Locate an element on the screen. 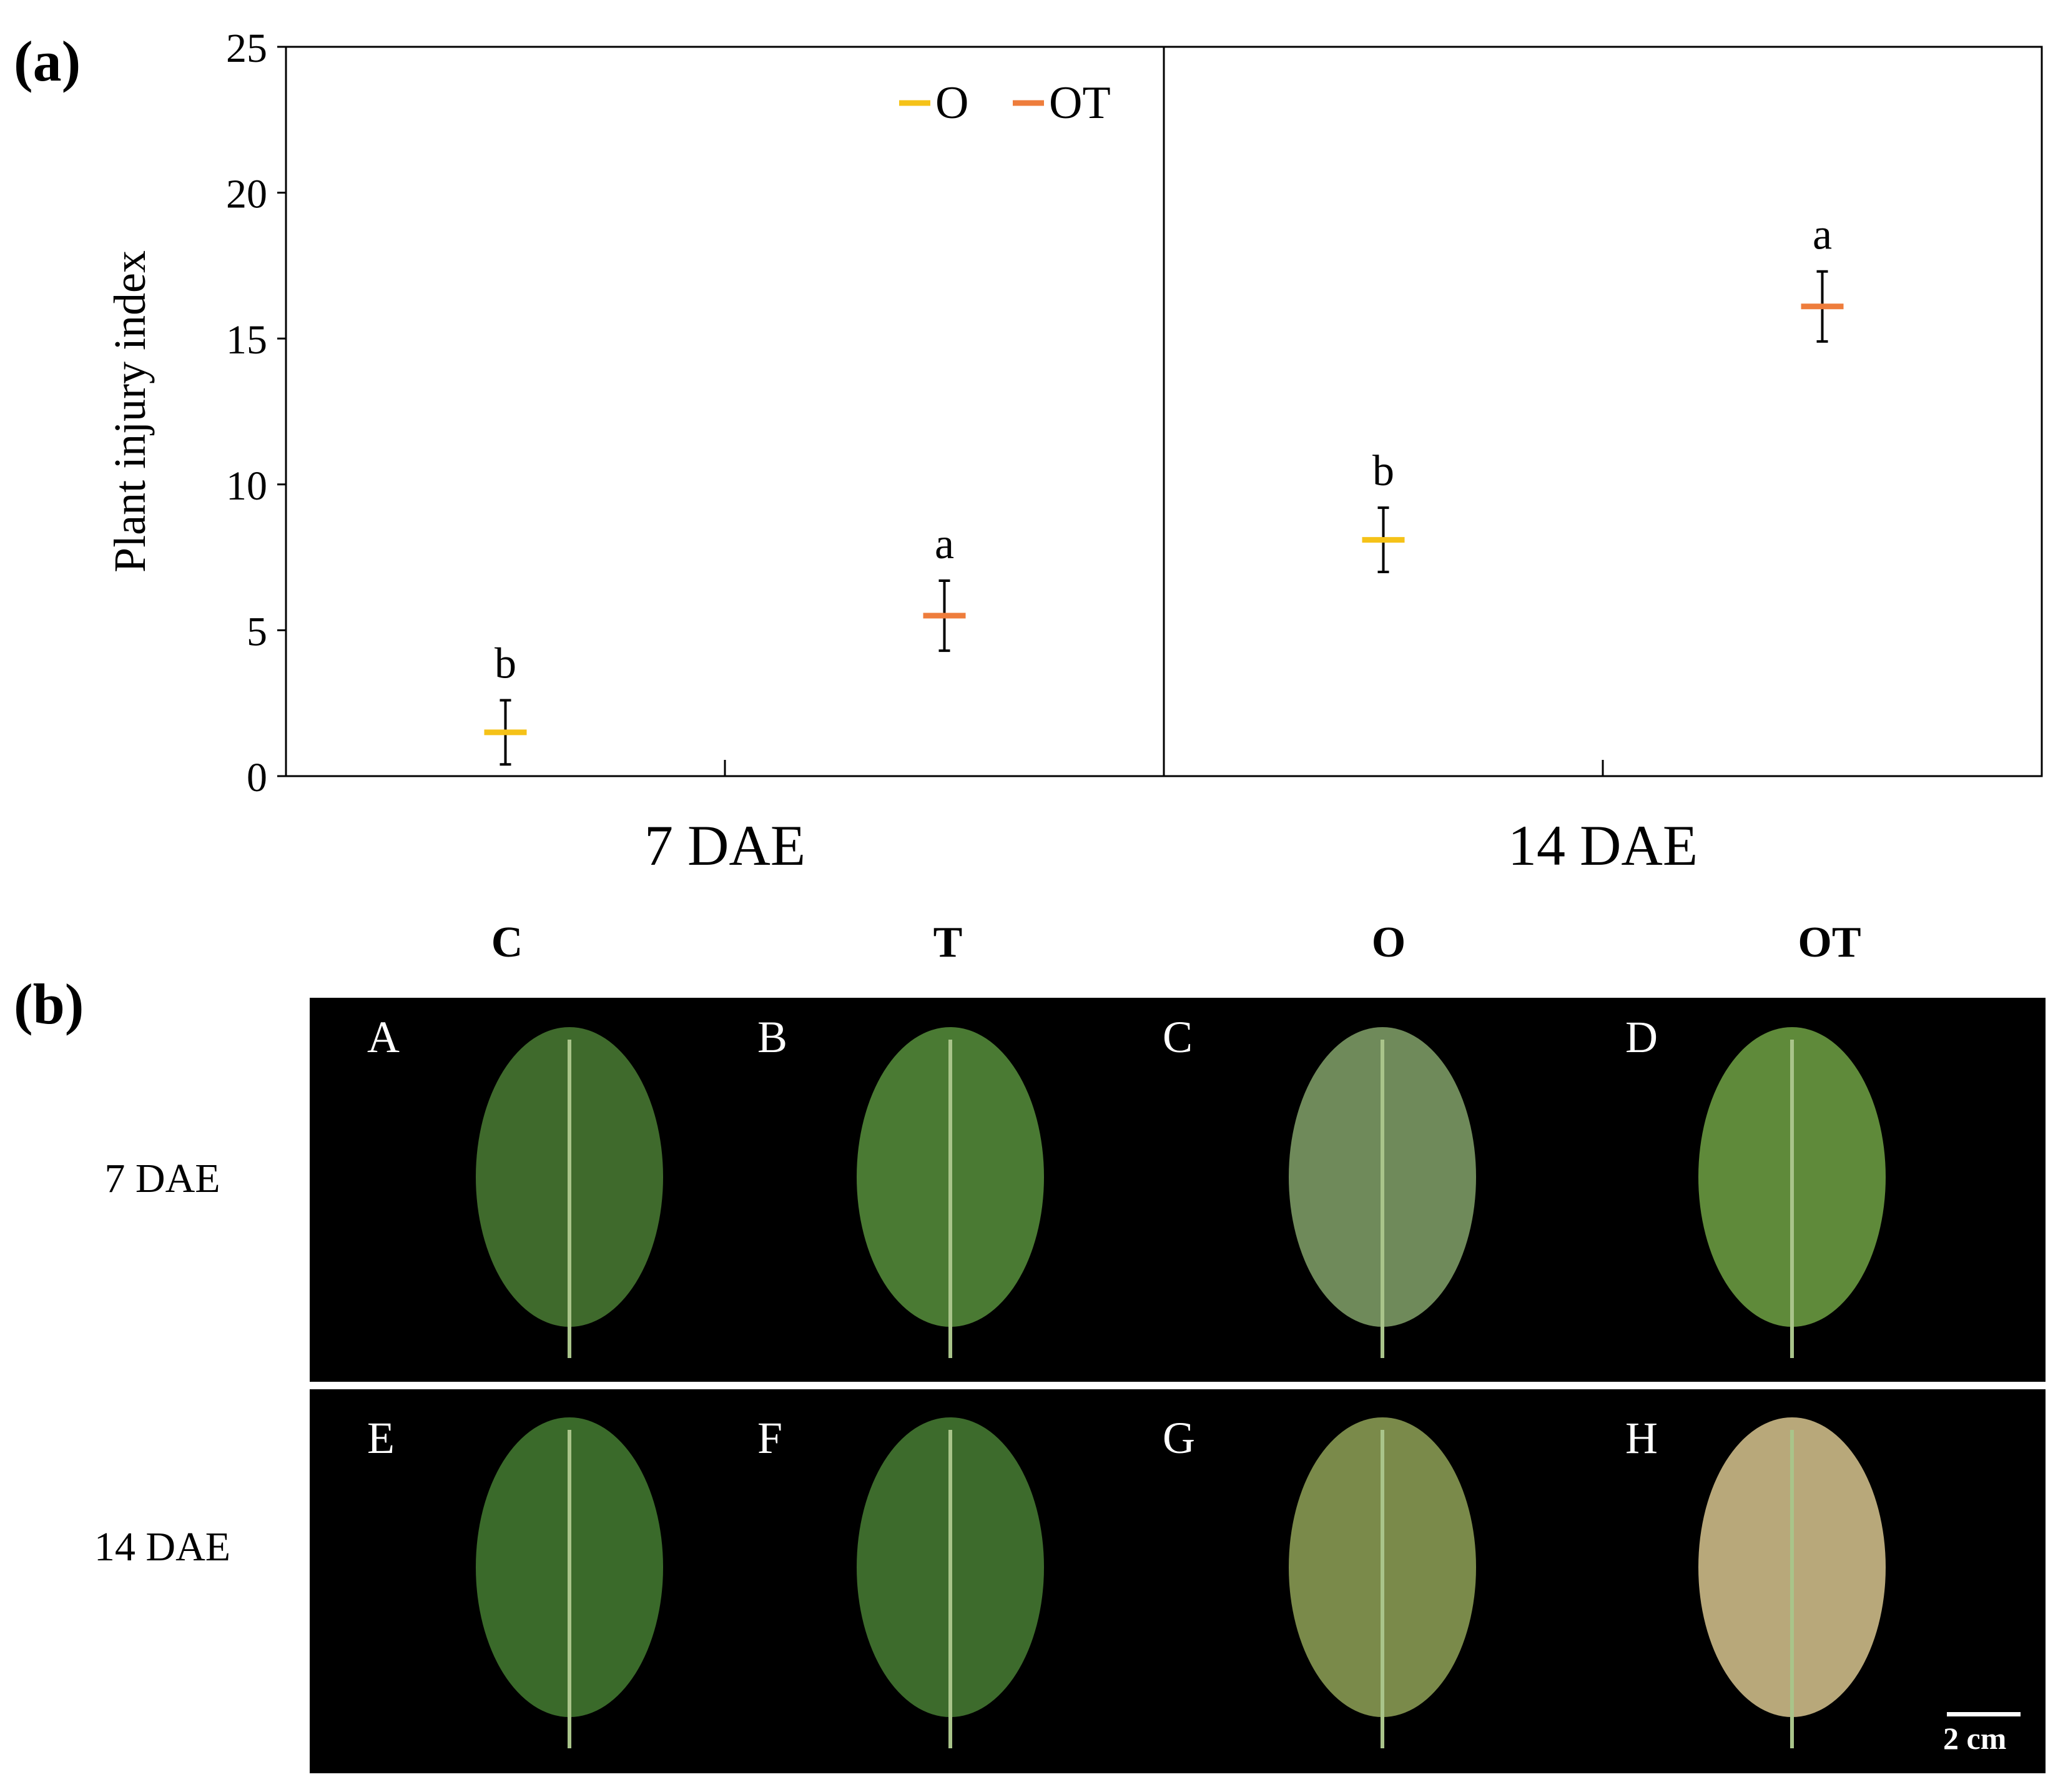 Image resolution: width=2063 pixels, height=1792 pixels. photo-letter-f: F is located at coordinates (770, 1438).